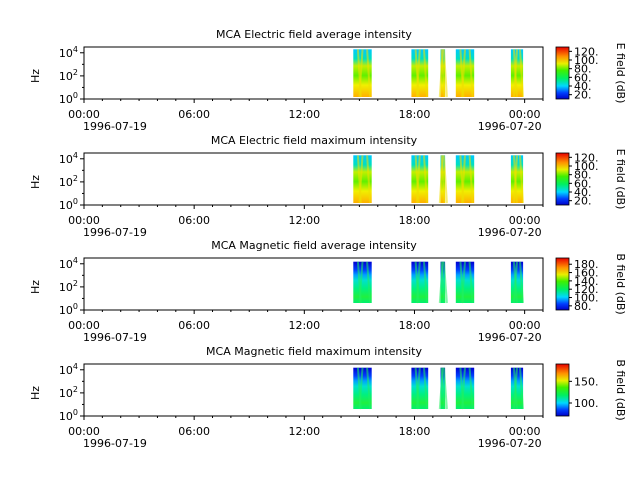 The image size is (640, 480). I want to click on colorbar-tick-label: 160., so click(586, 273).